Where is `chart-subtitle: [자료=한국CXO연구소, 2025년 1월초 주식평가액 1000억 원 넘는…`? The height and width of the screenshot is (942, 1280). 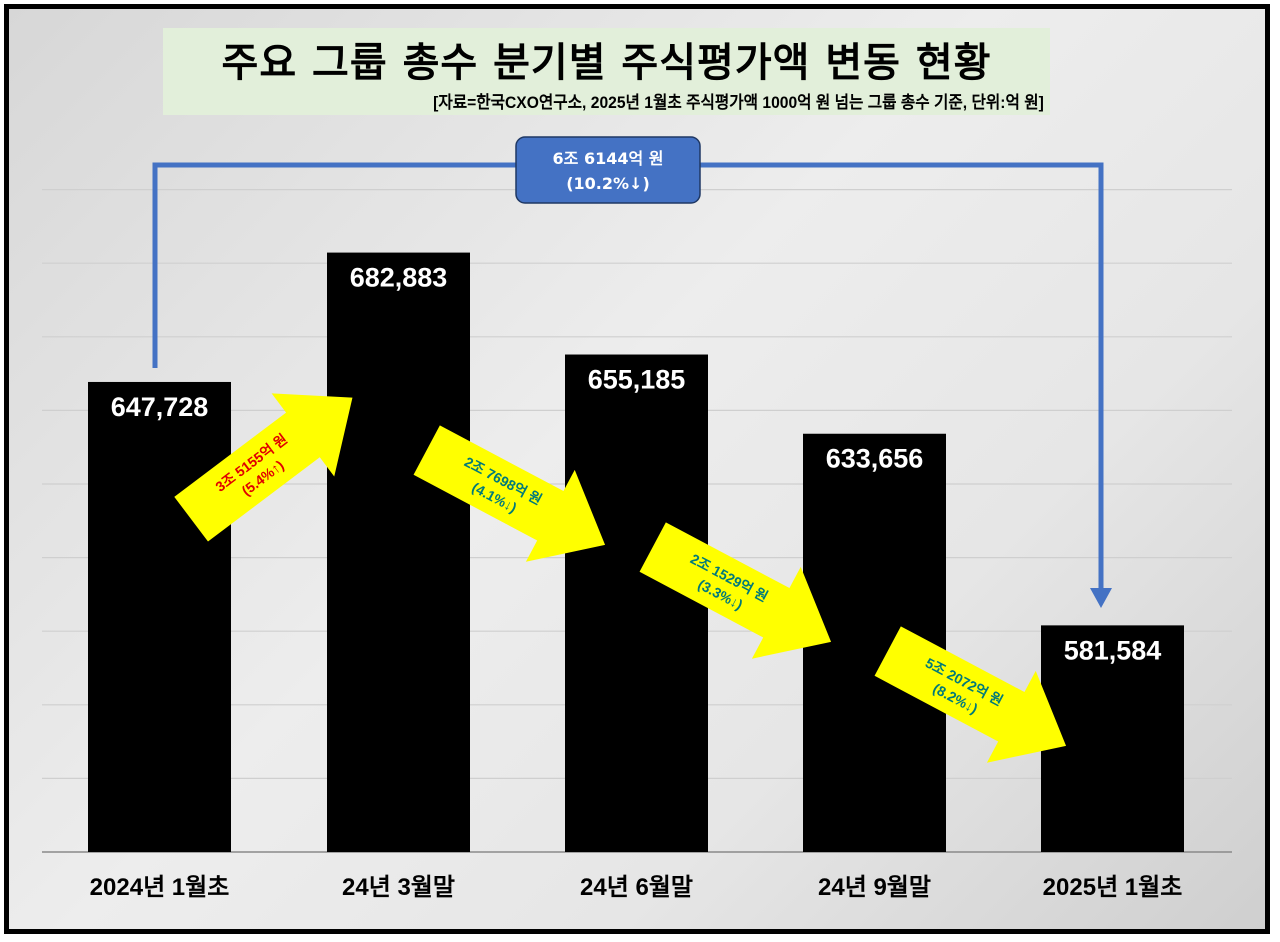
chart-subtitle: [자료=한국CXO연구소, 2025년 1월초 주식평가액 1000억 원 넘는… is located at coordinates (738, 102).